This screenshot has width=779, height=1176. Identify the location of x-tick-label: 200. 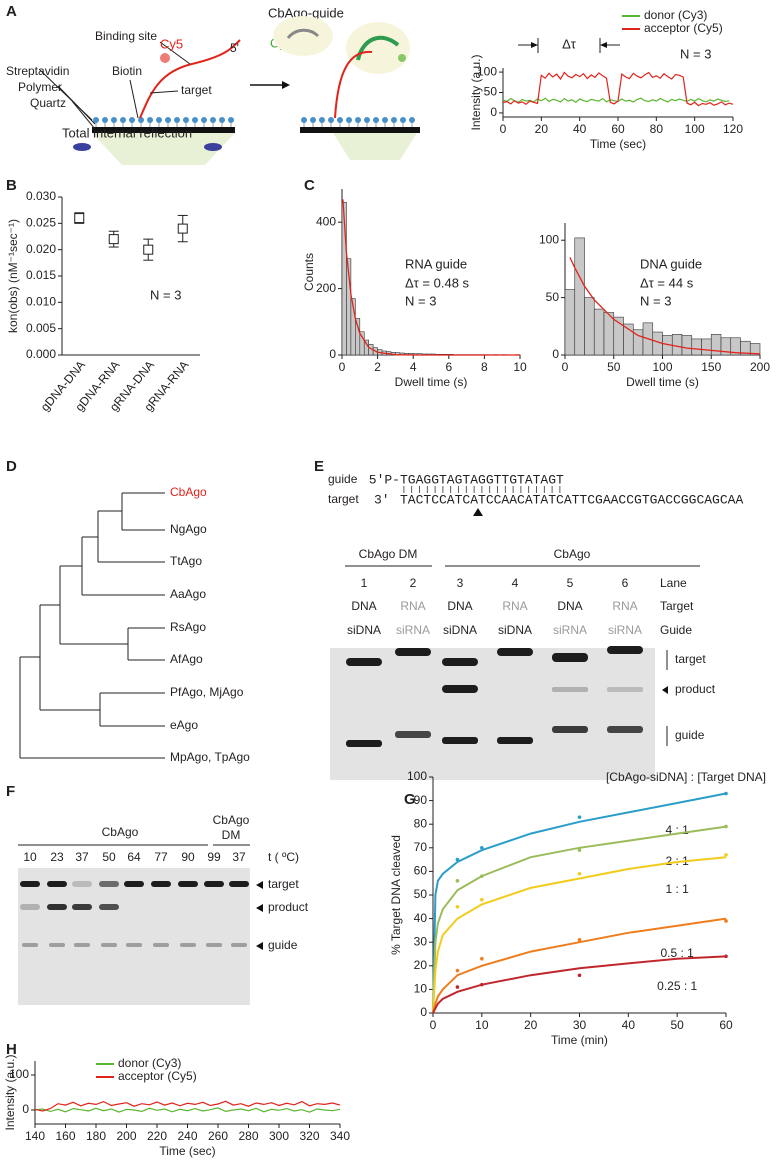
(760, 367).